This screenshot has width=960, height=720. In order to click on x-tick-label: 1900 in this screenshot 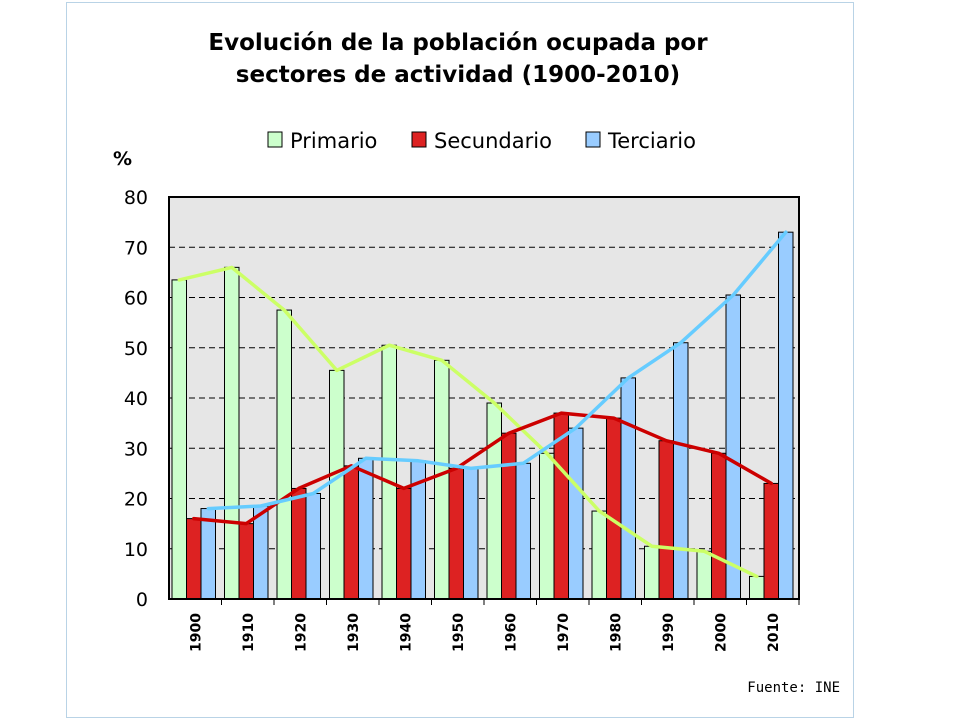, I will do `click(196, 632)`.